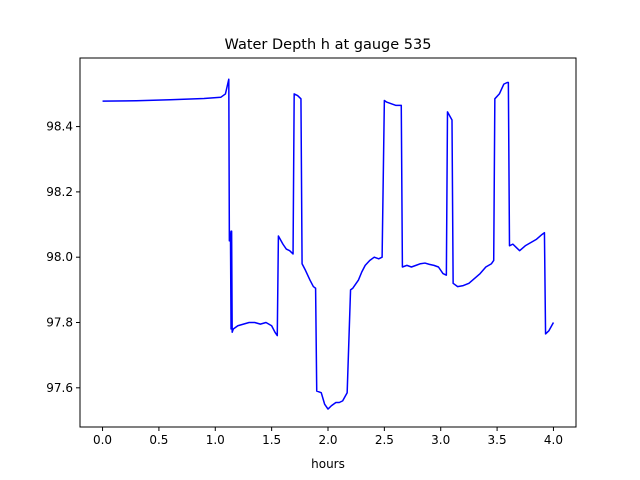  Describe the element at coordinates (59, 388) in the screenshot. I see `y-tick-label: 97.6` at that location.